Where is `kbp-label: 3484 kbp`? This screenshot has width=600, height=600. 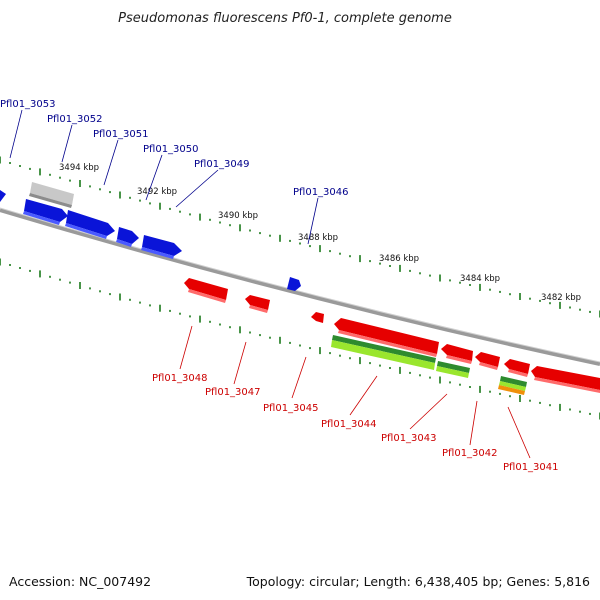 kbp-label: 3484 kbp is located at coordinates (480, 279).